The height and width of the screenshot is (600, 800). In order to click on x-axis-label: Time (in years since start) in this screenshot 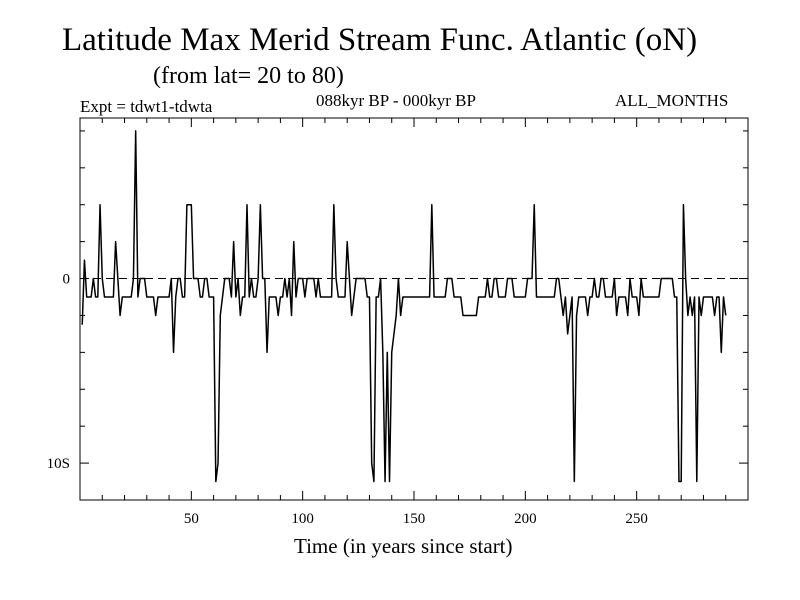, I will do `click(403, 546)`.